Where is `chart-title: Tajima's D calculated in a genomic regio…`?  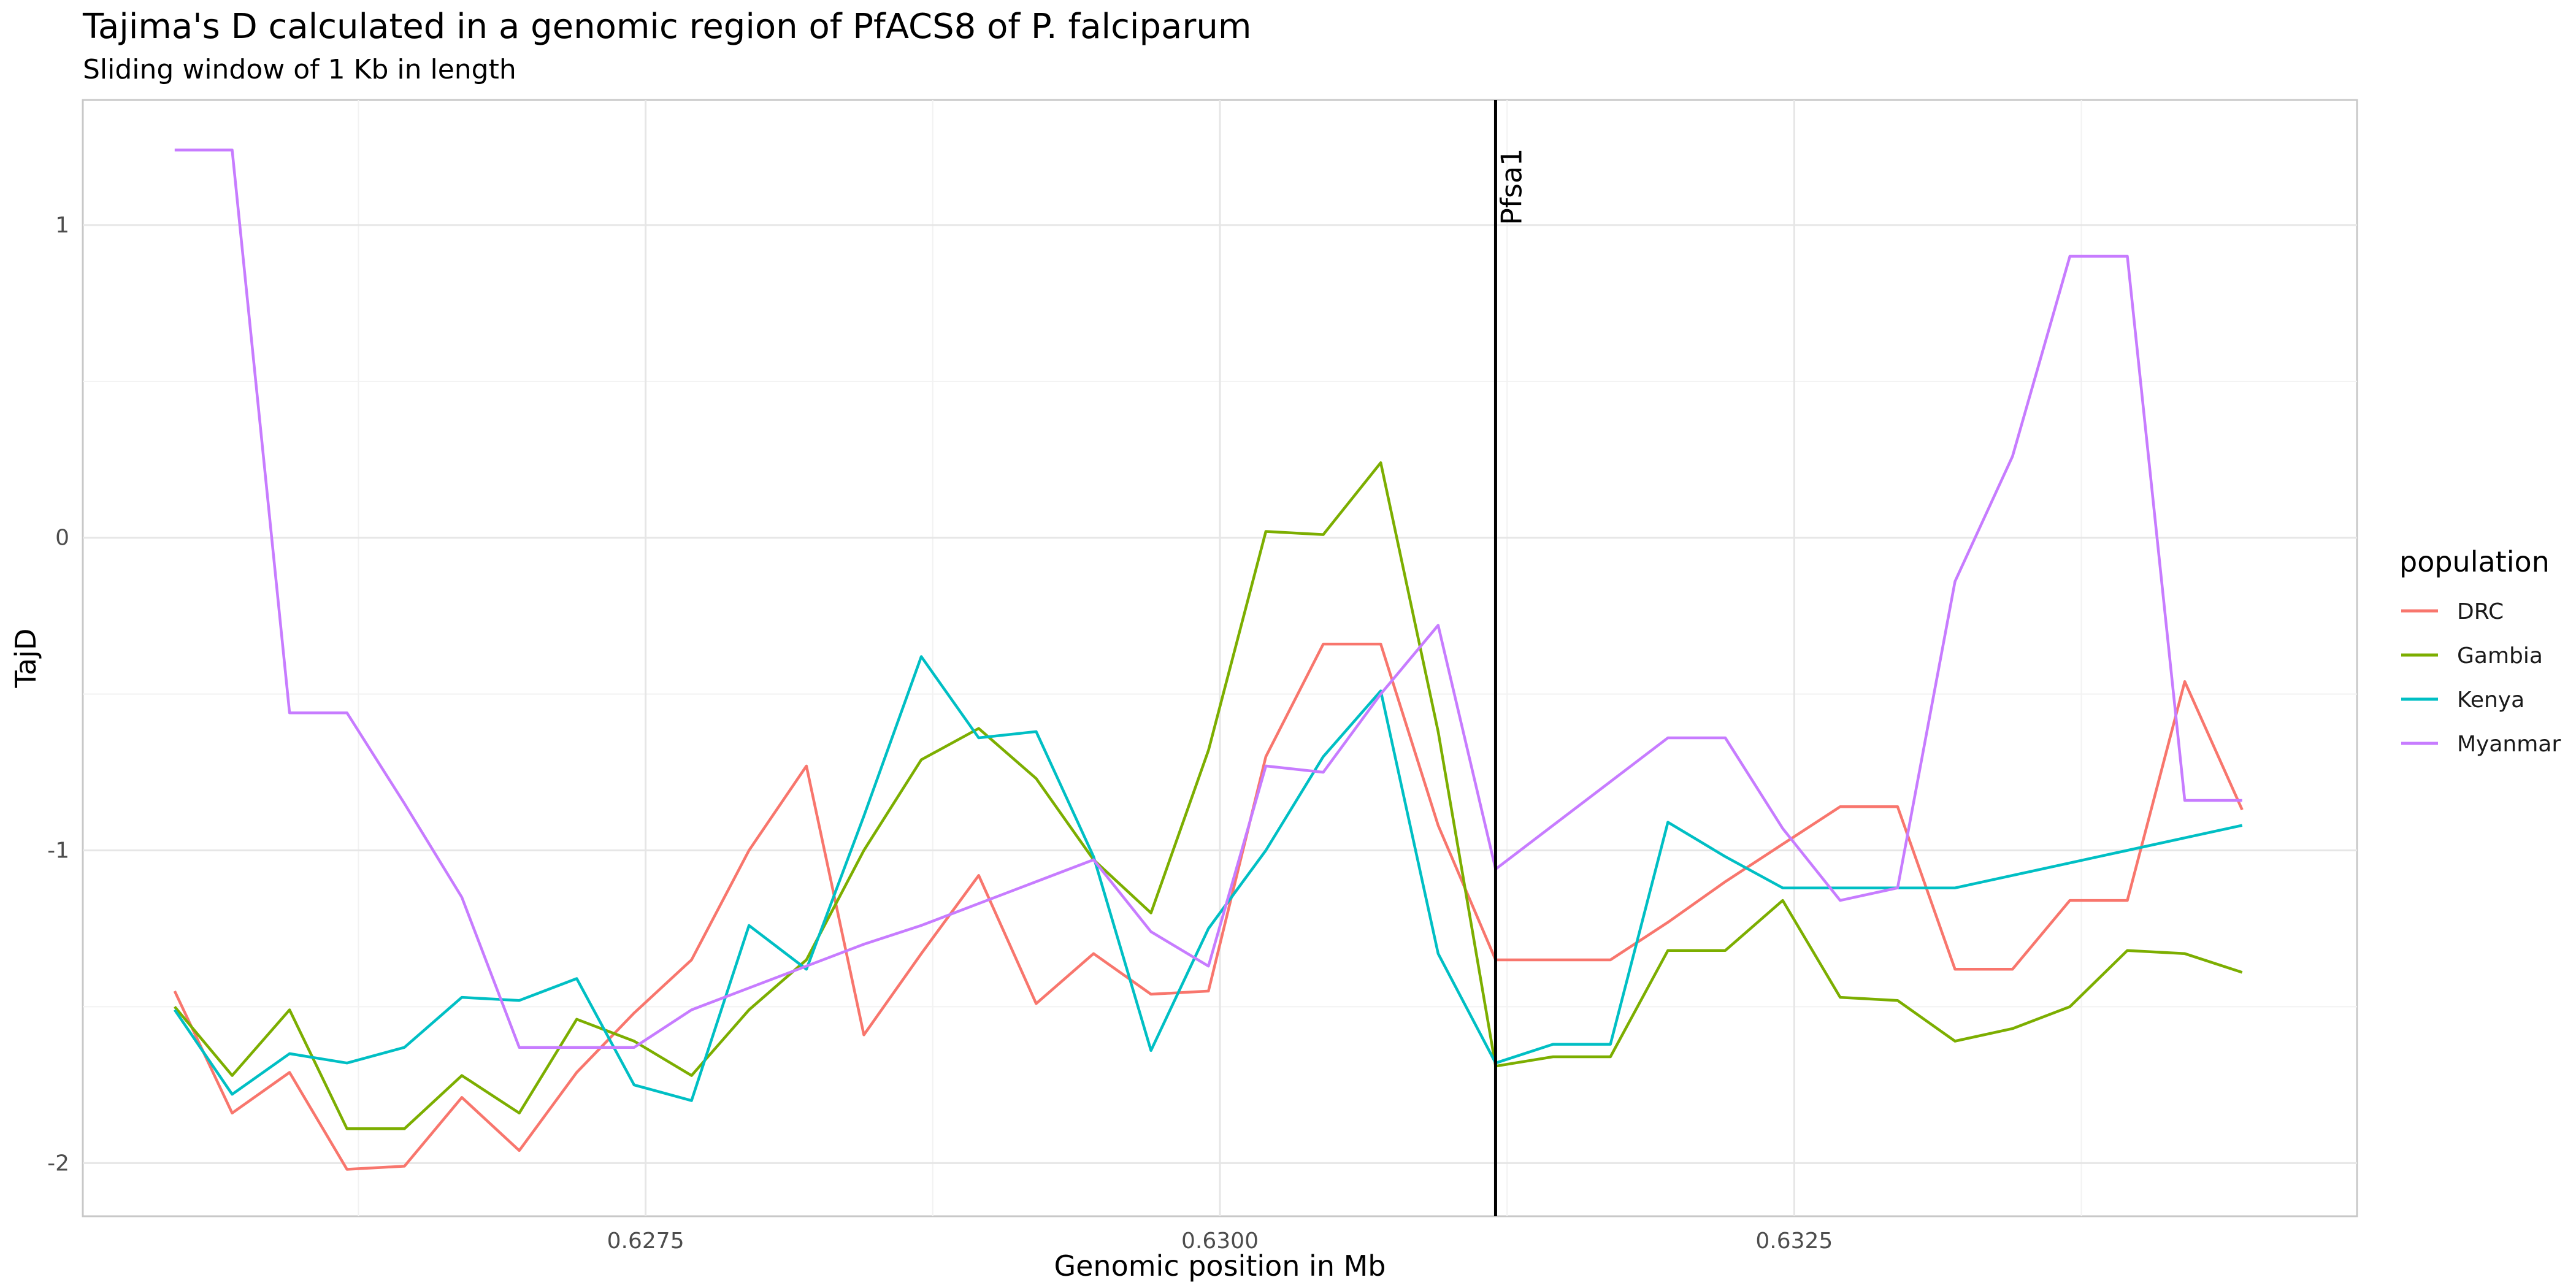
chart-title: Tajima's D calculated in a genomic regio… is located at coordinates (666, 27).